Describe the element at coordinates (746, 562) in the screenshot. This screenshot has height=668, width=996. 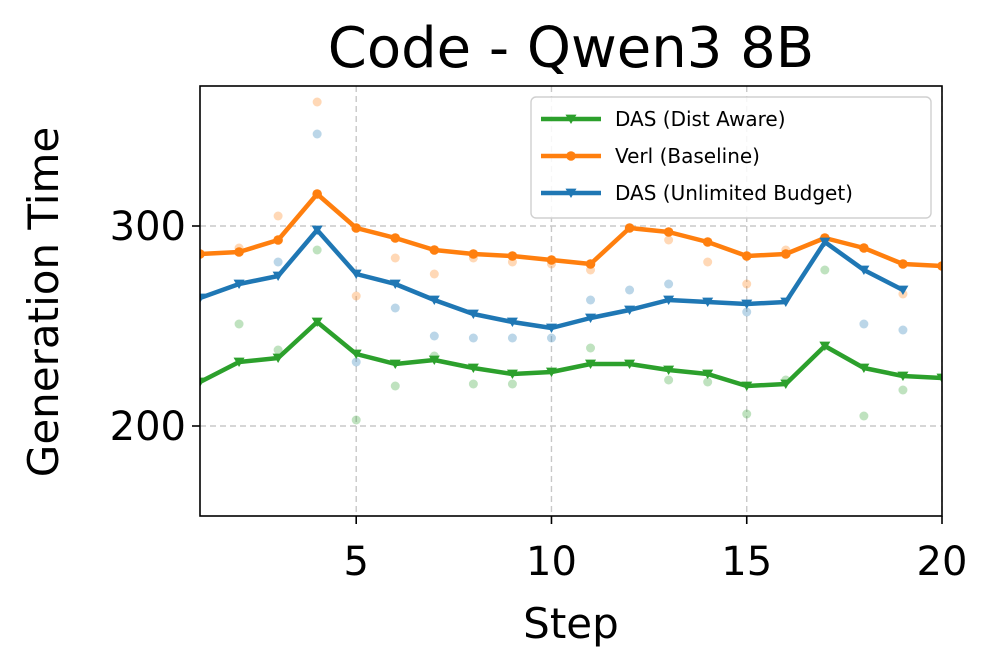
I see `x-tick-label: 15` at that location.